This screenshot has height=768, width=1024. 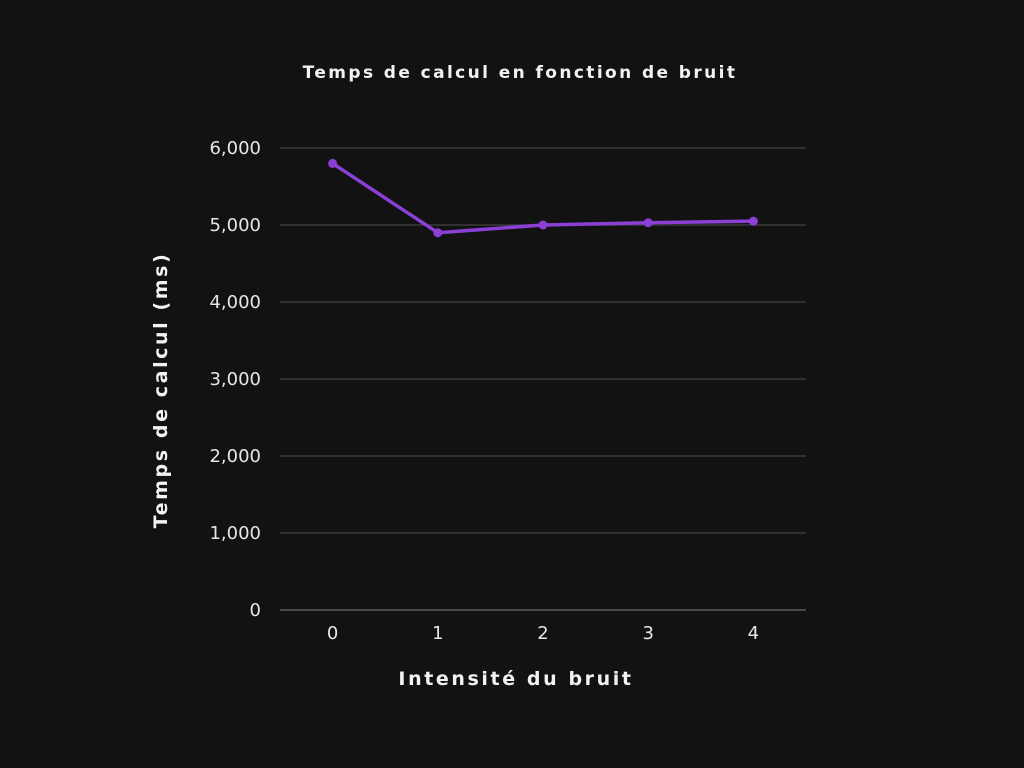 I want to click on x-axis-title: Intensité du bruit, so click(x=515, y=679).